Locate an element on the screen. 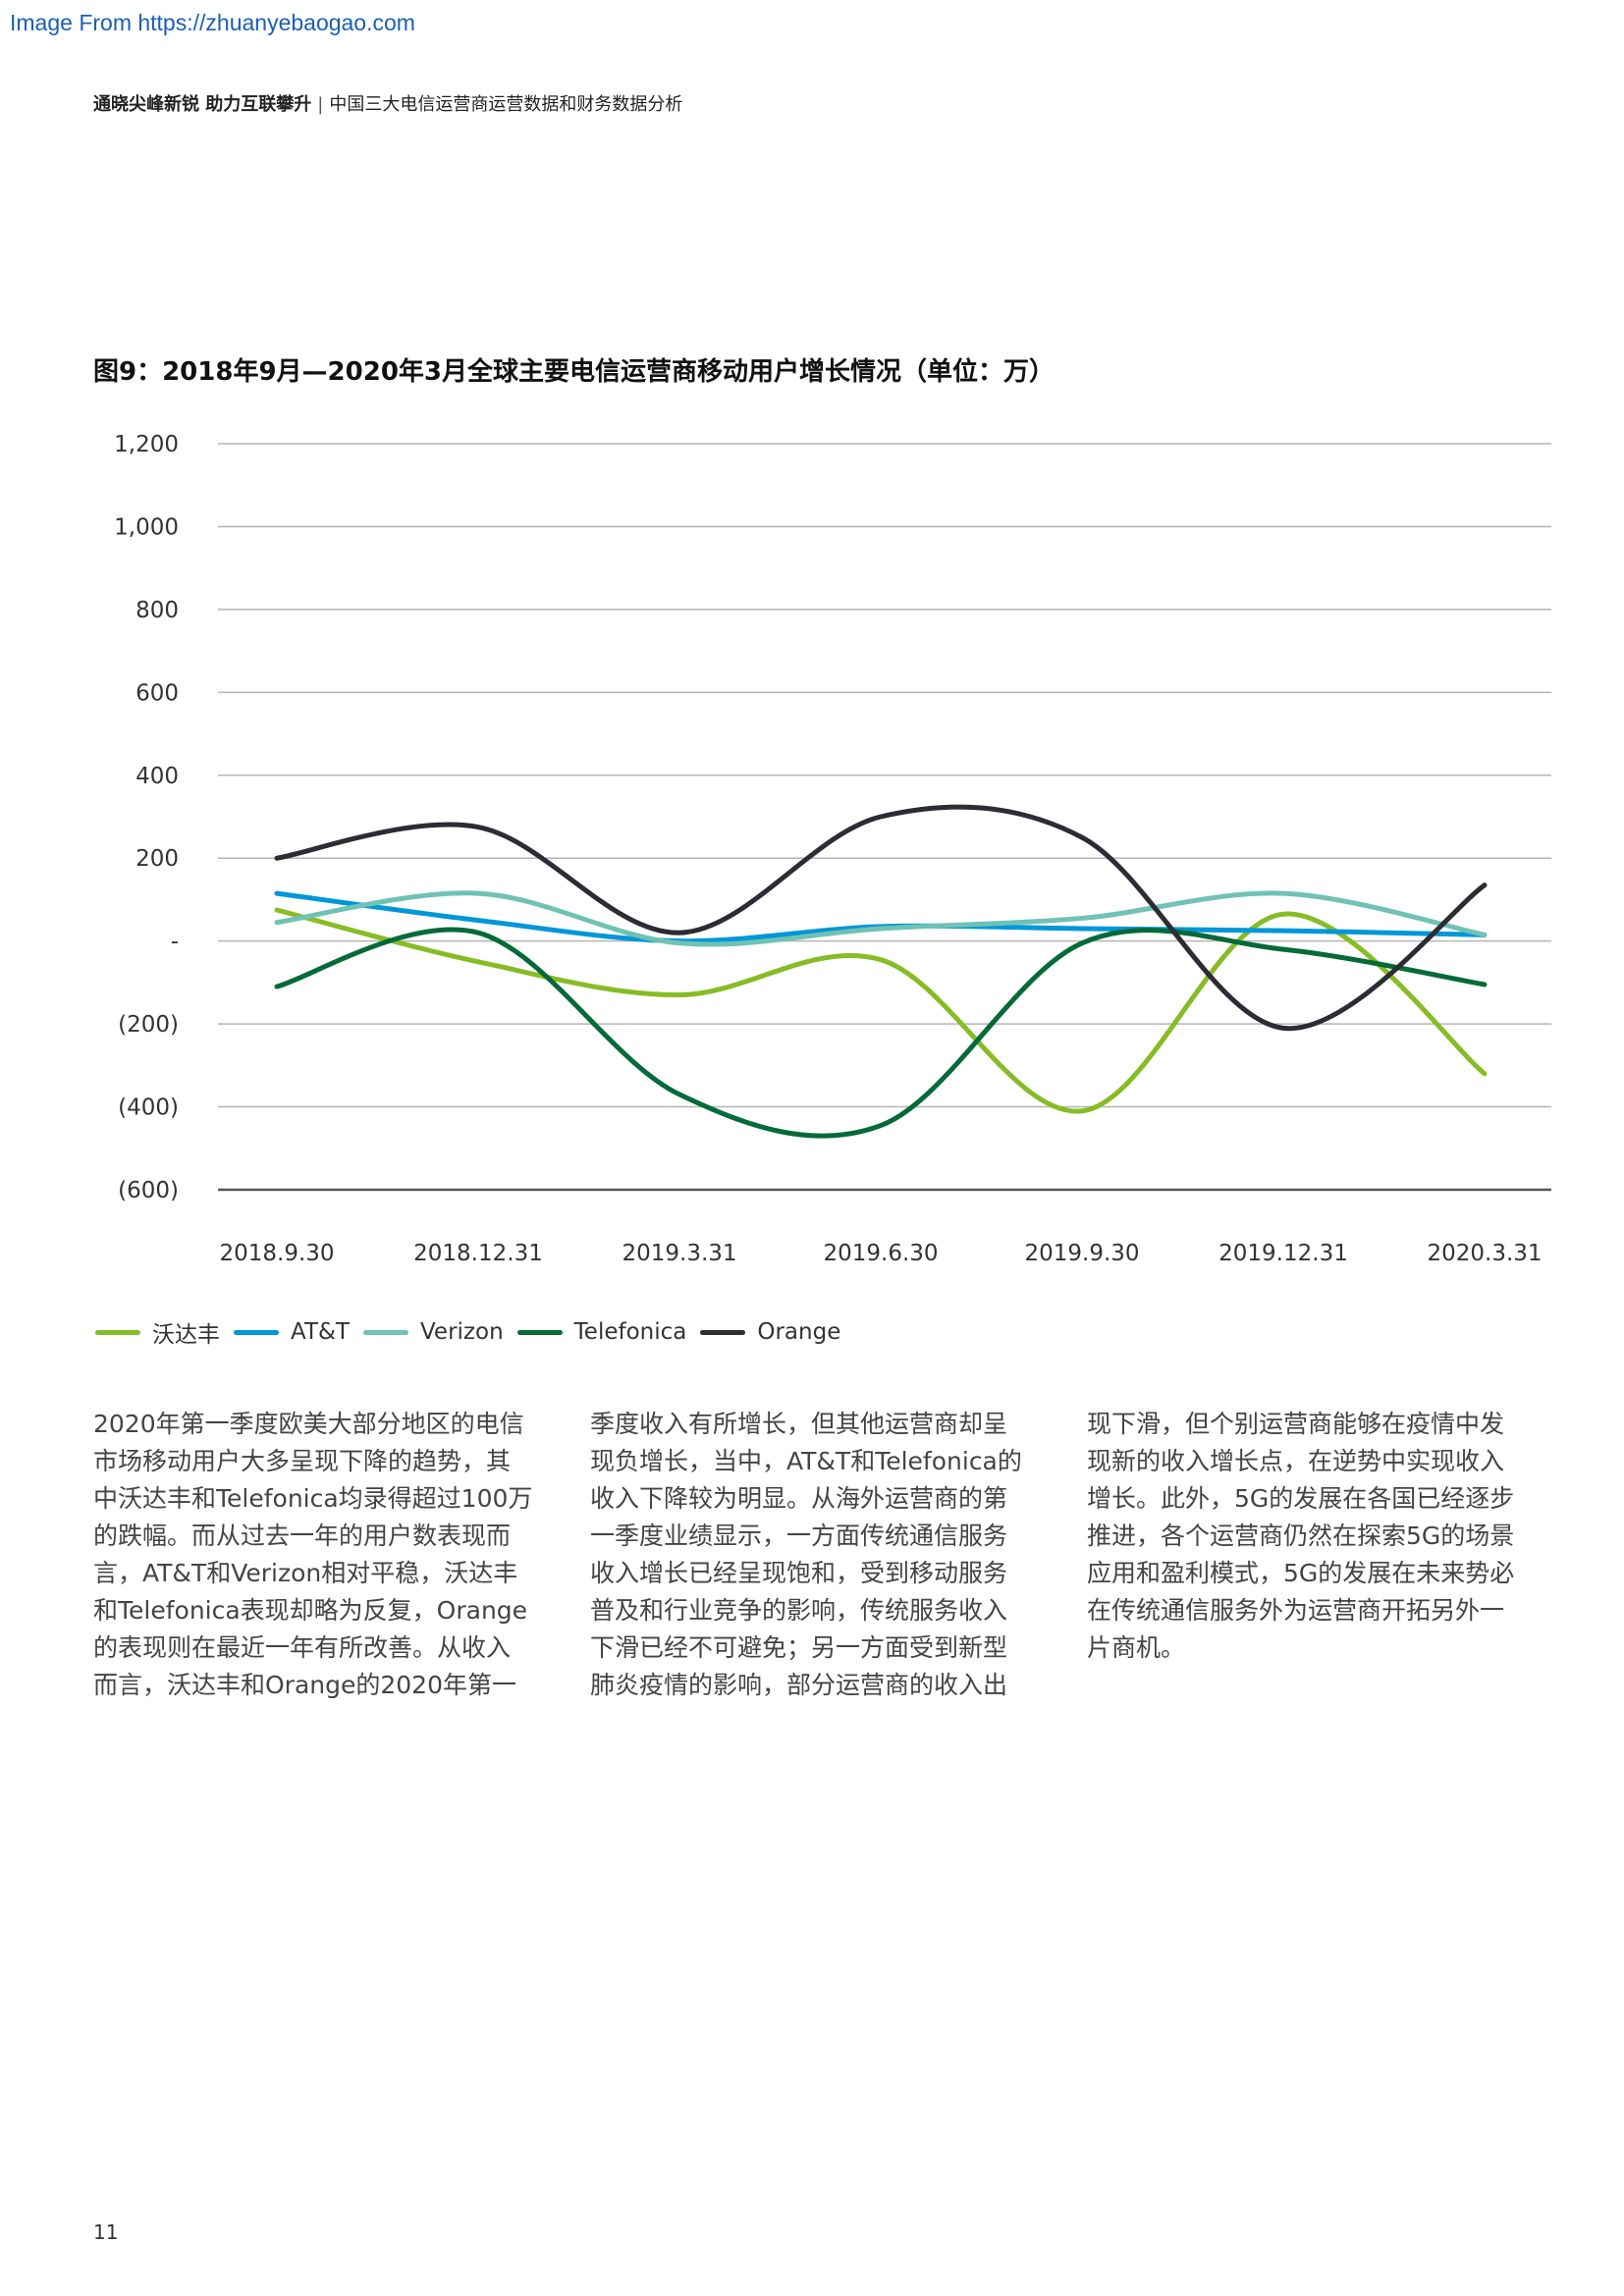 The image size is (1624, 2296). header-title: 通晓尖峰新锐 助力互联攀升 is located at coordinates (202, 105).